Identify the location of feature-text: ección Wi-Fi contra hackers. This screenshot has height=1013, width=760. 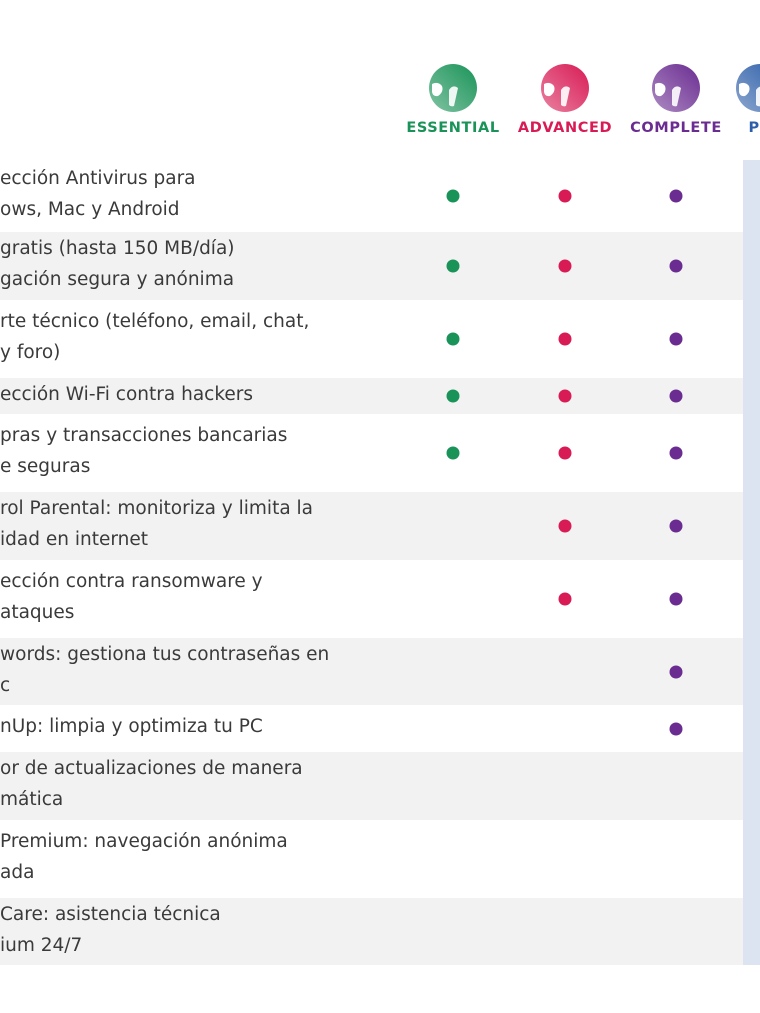
(127, 394).